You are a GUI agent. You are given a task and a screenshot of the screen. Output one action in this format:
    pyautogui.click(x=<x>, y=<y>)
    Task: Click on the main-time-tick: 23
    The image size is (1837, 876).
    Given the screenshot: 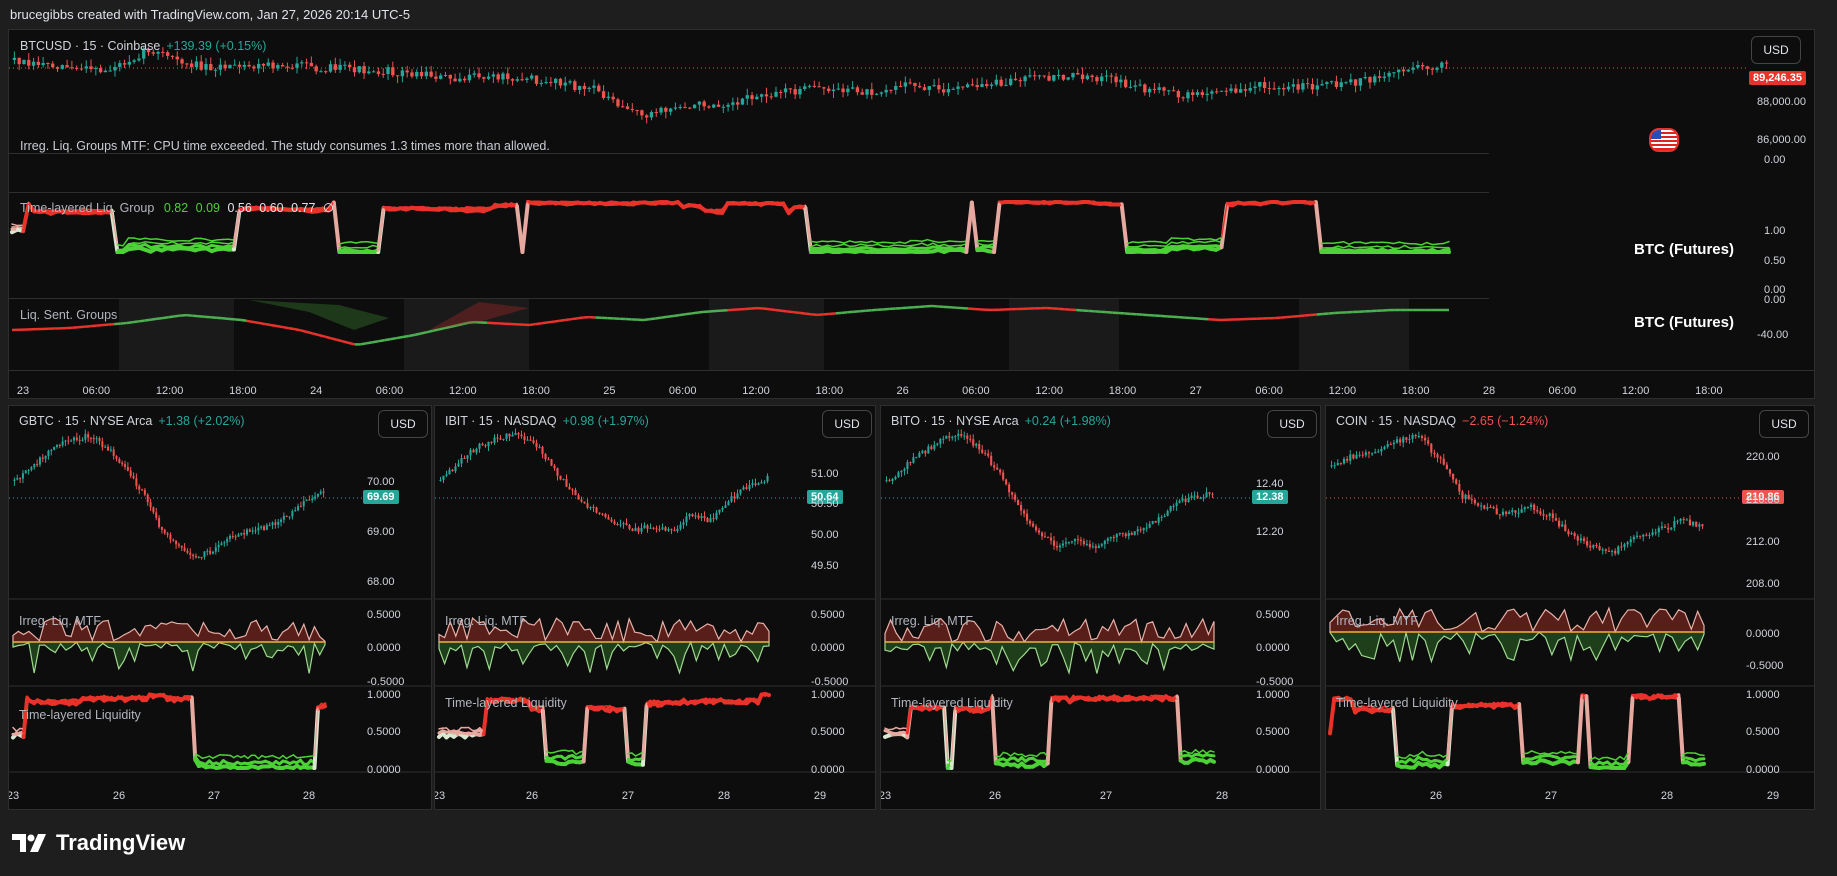 What is the action you would take?
    pyautogui.click(x=23, y=391)
    